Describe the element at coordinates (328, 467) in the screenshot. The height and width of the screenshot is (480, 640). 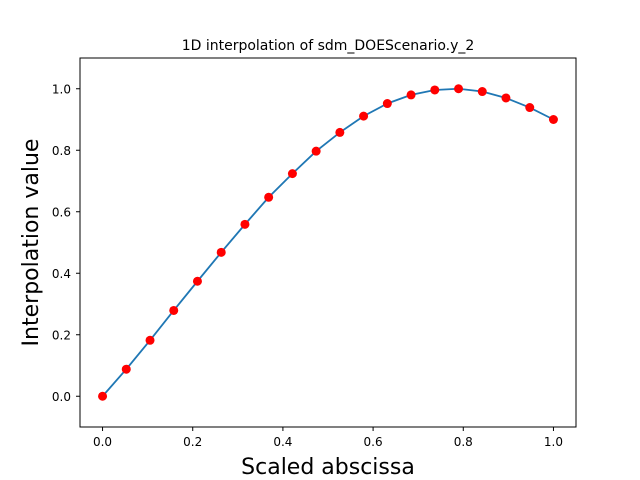
I see `x-axis-label: Scaled abscissa` at that location.